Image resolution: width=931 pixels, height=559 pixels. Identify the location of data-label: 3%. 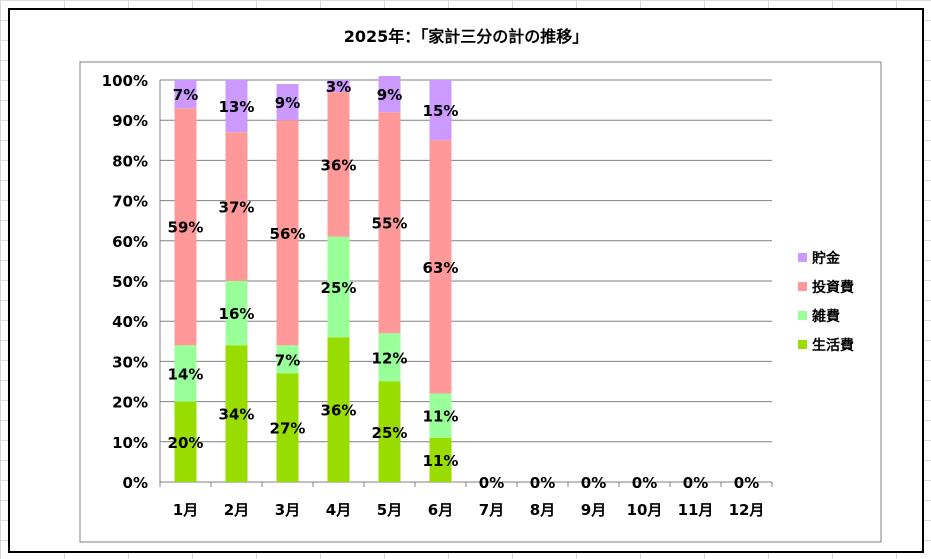
(338, 87).